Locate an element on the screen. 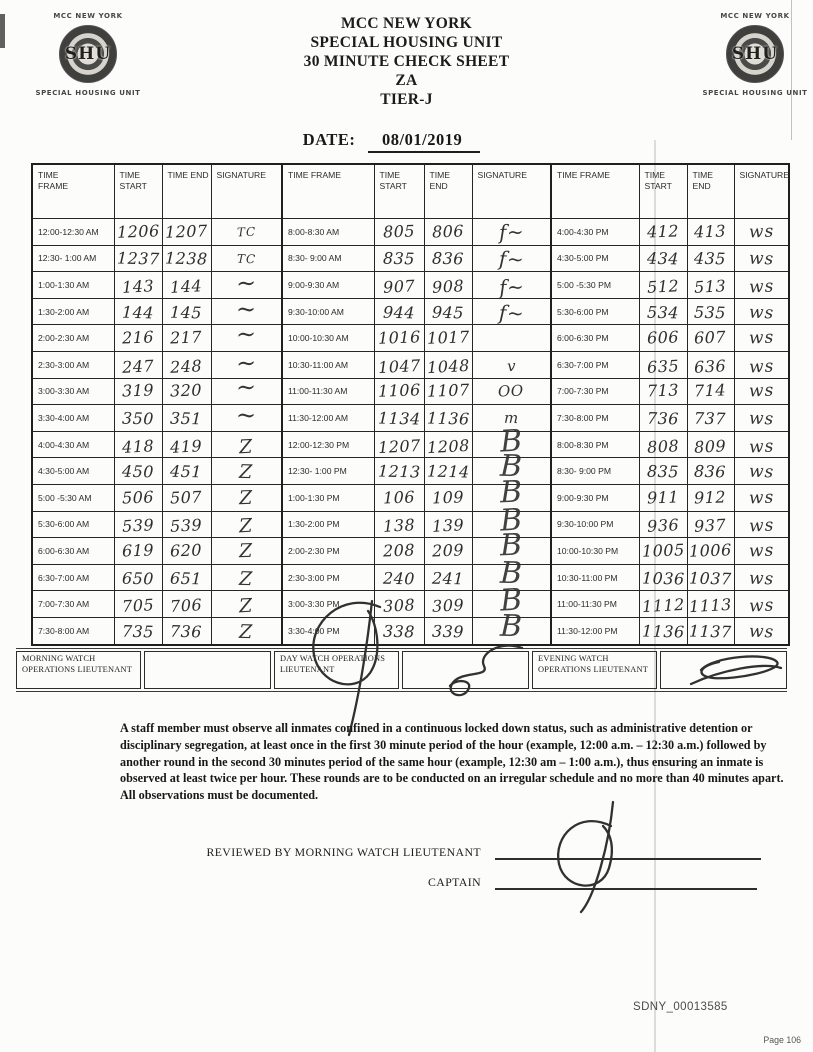  signature-cell-value: TC is located at coordinates (246, 259).